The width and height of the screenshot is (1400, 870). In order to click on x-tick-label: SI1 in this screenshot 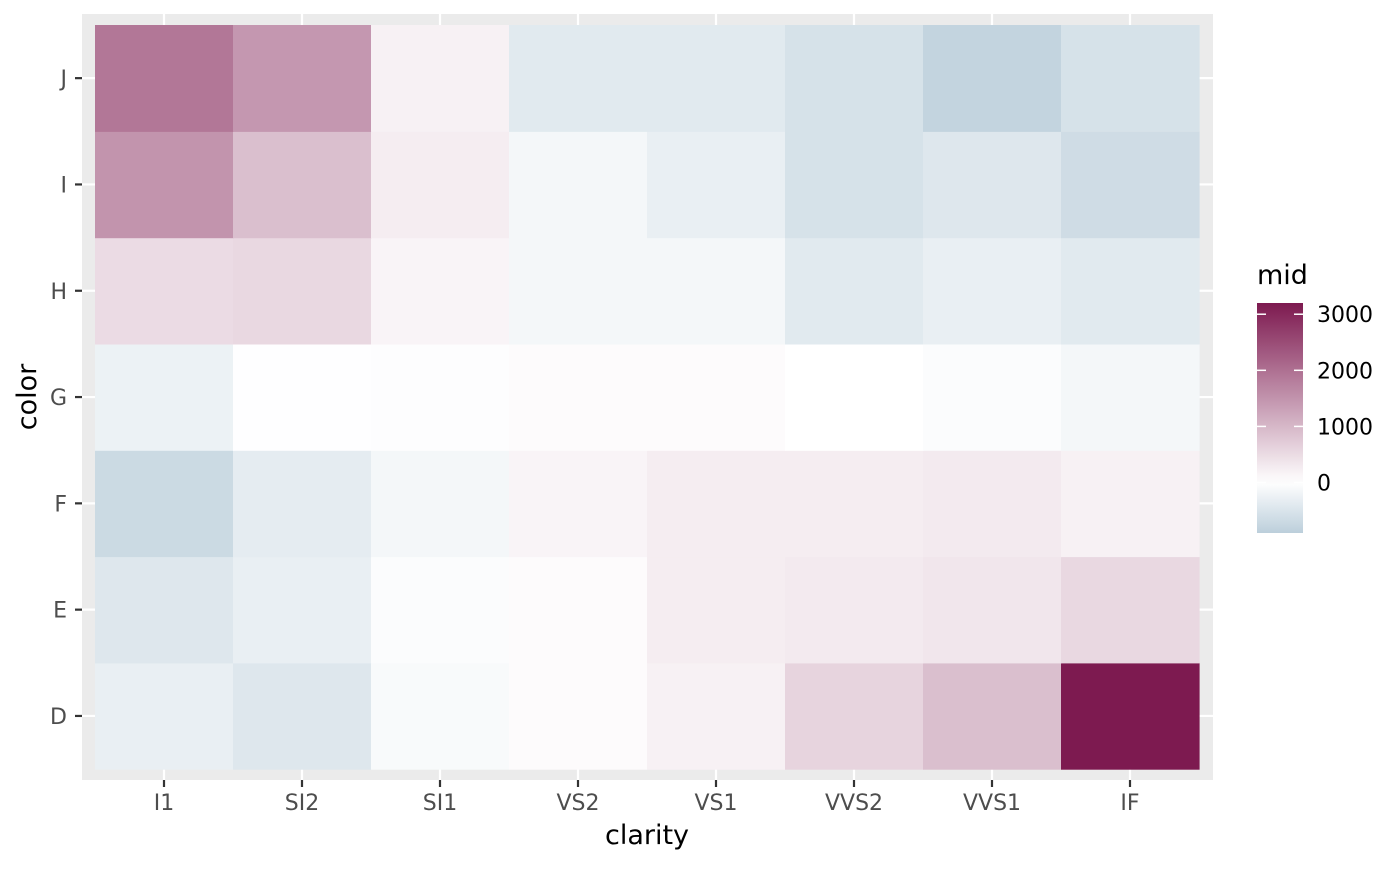, I will do `click(440, 803)`.